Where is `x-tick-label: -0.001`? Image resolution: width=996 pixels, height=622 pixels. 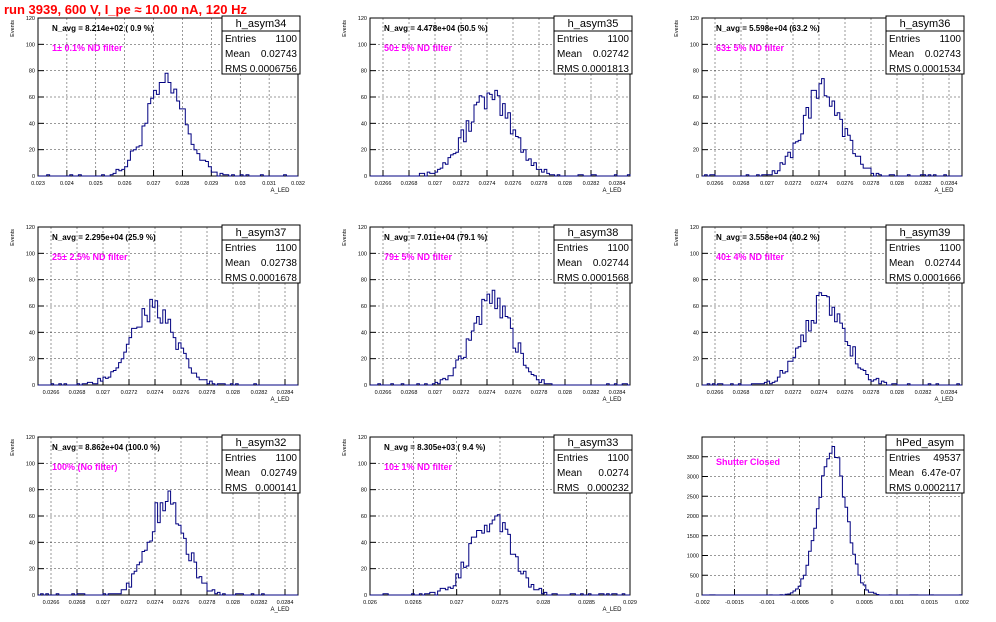
x-tick-label: -0.001 is located at coordinates (767, 603).